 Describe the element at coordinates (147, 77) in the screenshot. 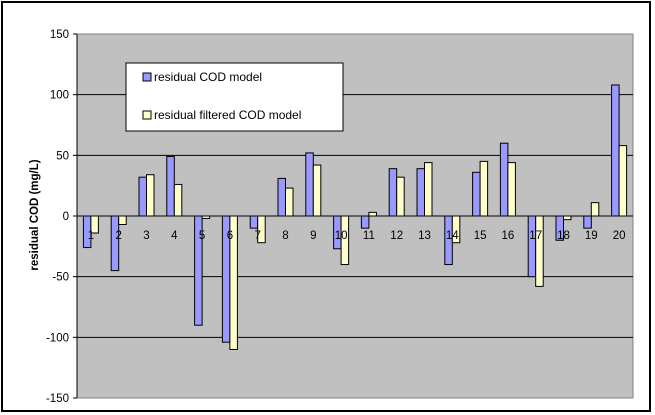

I see `legend-swatch-residual-cod-model` at that location.